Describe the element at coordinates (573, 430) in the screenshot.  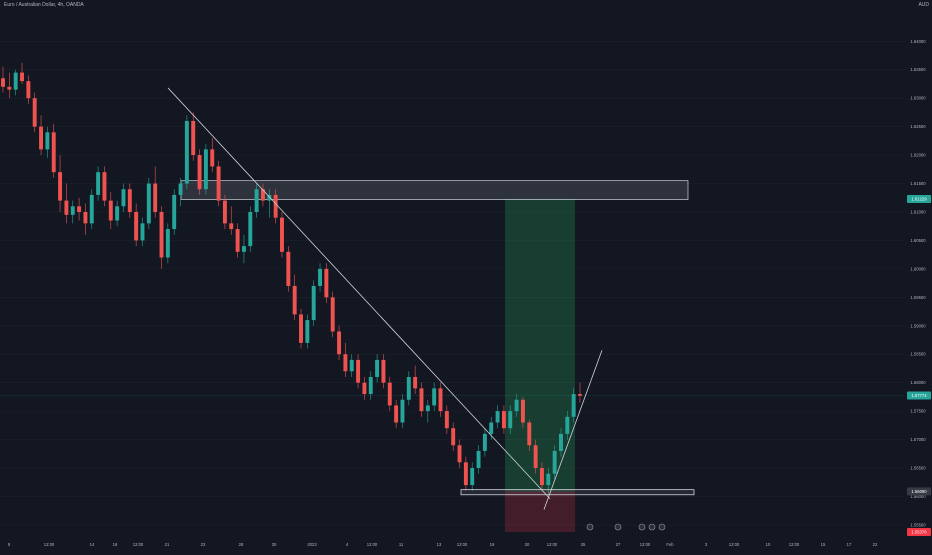
I see `ascending-trendline` at that location.